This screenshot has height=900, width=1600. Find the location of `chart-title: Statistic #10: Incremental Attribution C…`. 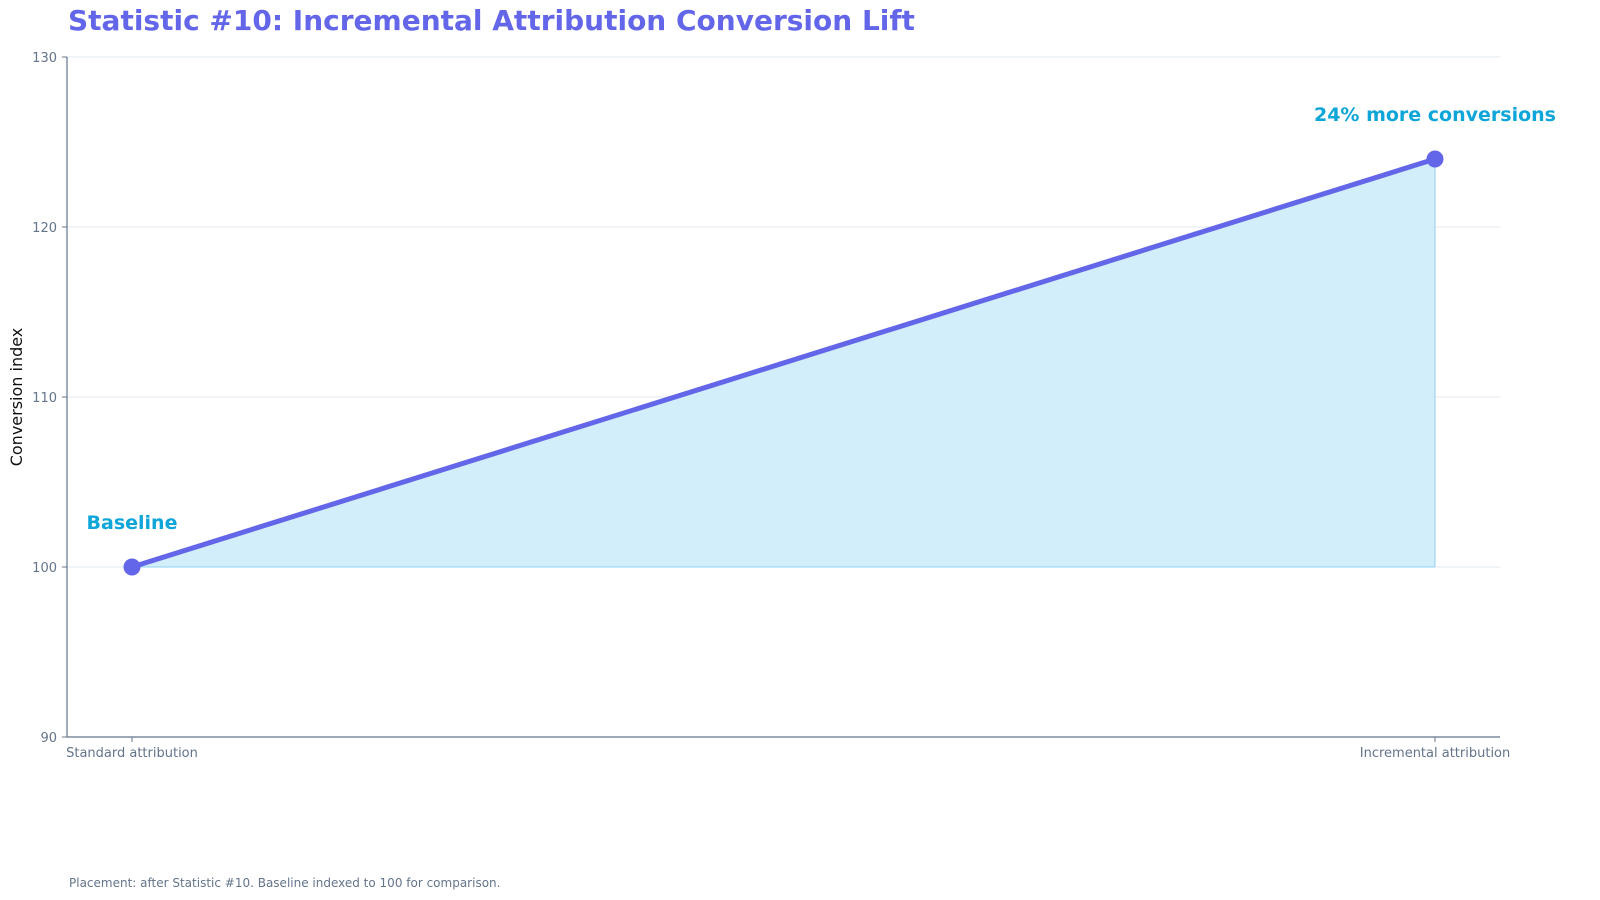

chart-title: Statistic #10: Incremental Attribution C… is located at coordinates (491, 20).